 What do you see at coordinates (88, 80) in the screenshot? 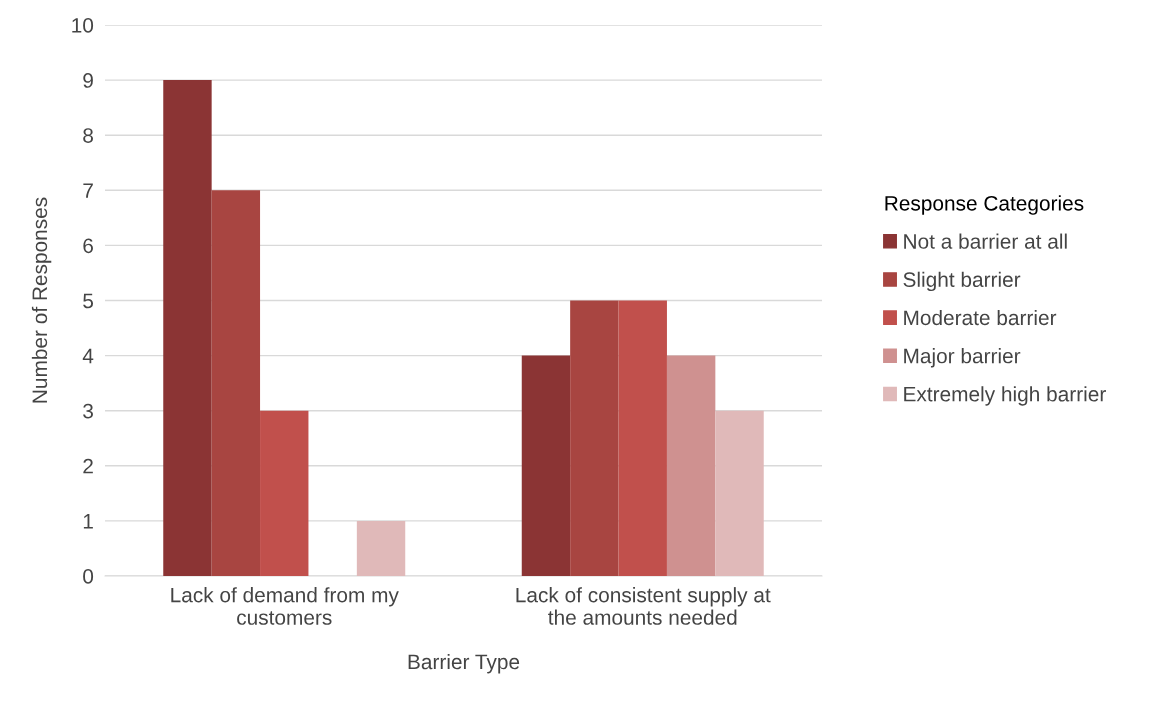
I see `y-tick-label: 9` at bounding box center [88, 80].